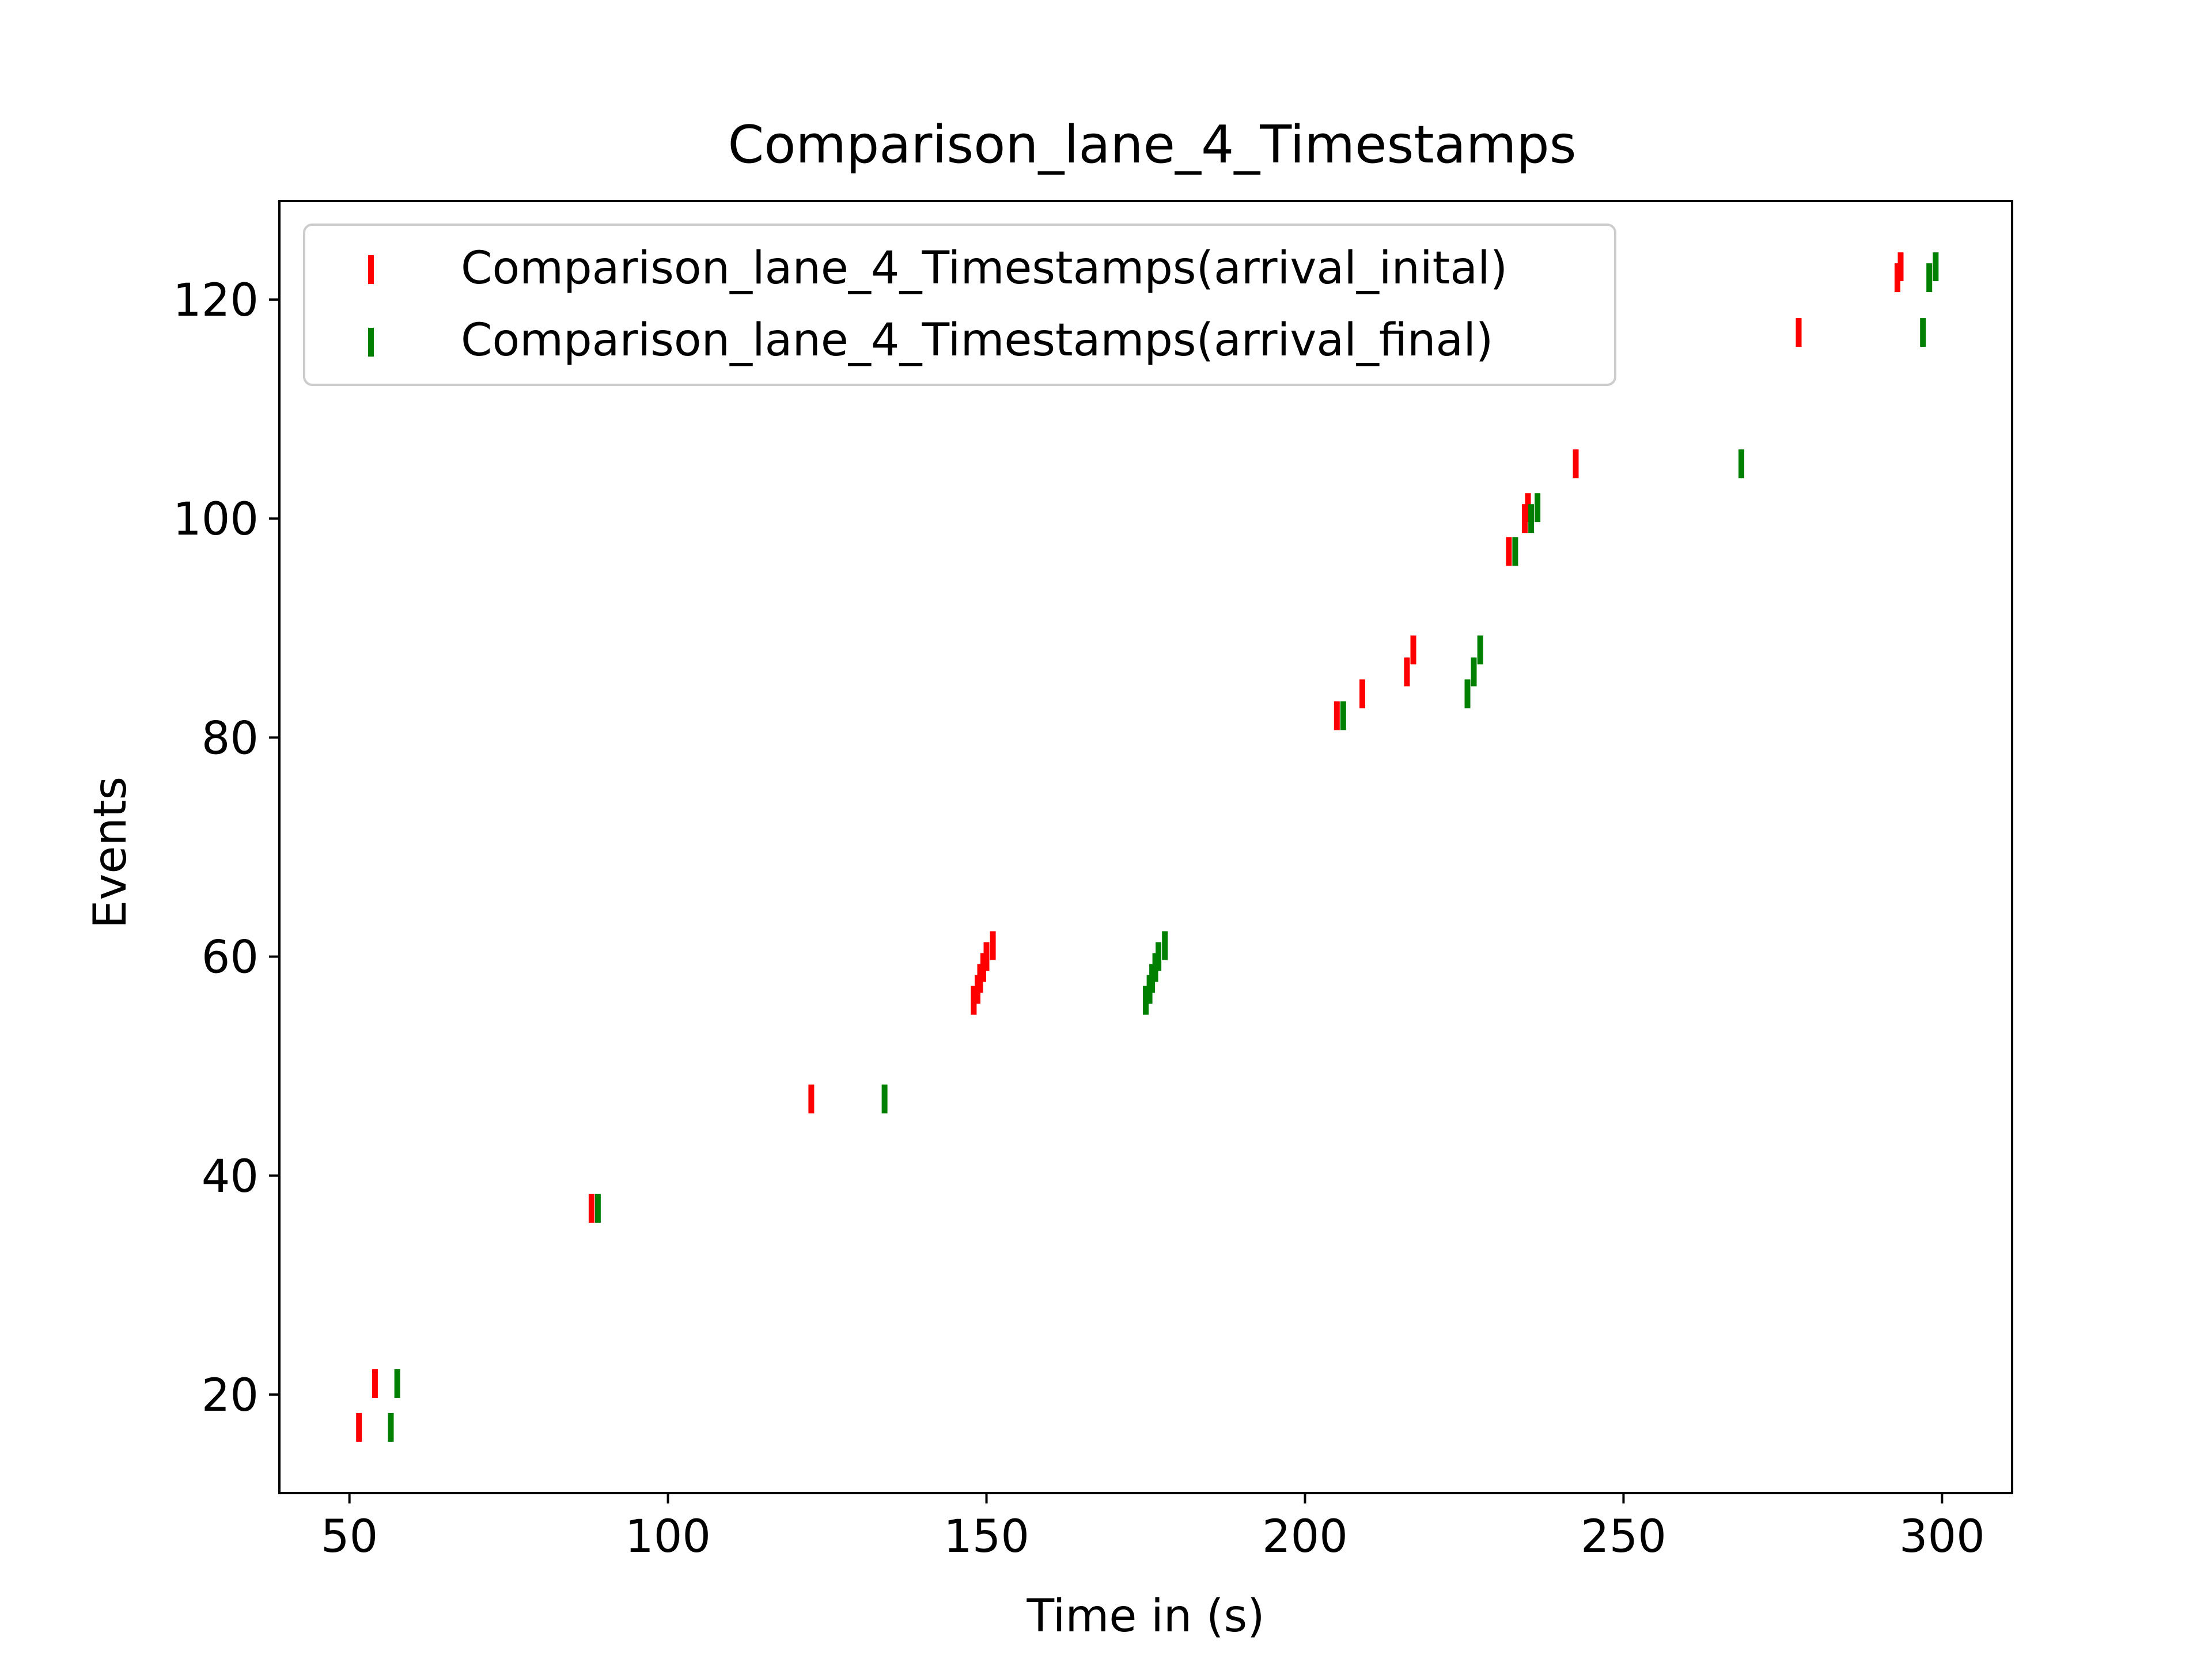 Image resolution: width=2212 pixels, height=1659 pixels. I want to click on x-axis-label: Time in (s), so click(1145, 1616).